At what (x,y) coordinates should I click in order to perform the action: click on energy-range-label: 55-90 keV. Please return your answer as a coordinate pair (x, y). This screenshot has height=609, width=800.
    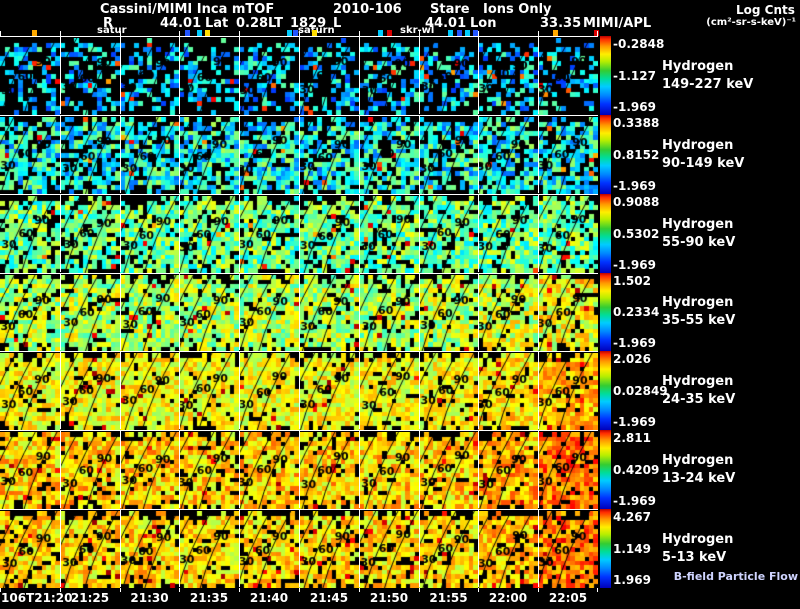
    Looking at the image, I should click on (699, 242).